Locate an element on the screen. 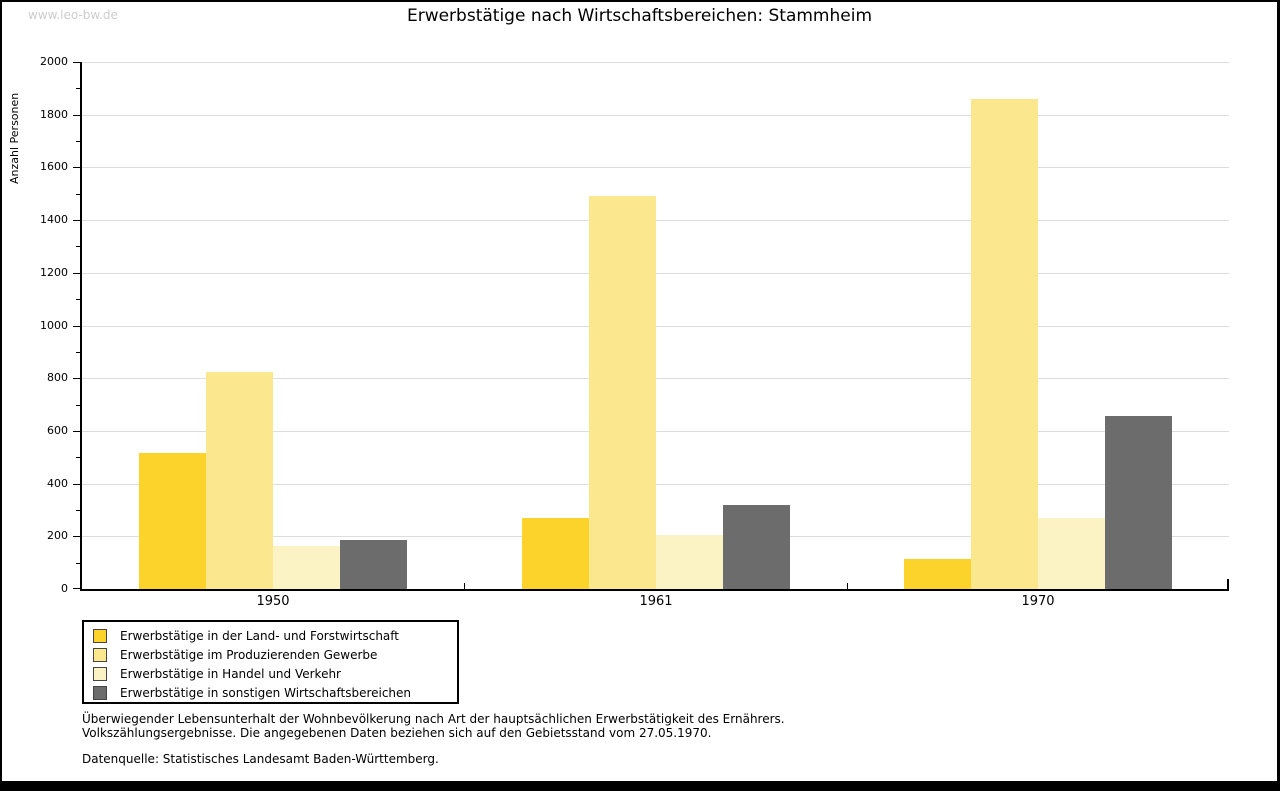  watermark: www.leo-bw.de is located at coordinates (73, 15).